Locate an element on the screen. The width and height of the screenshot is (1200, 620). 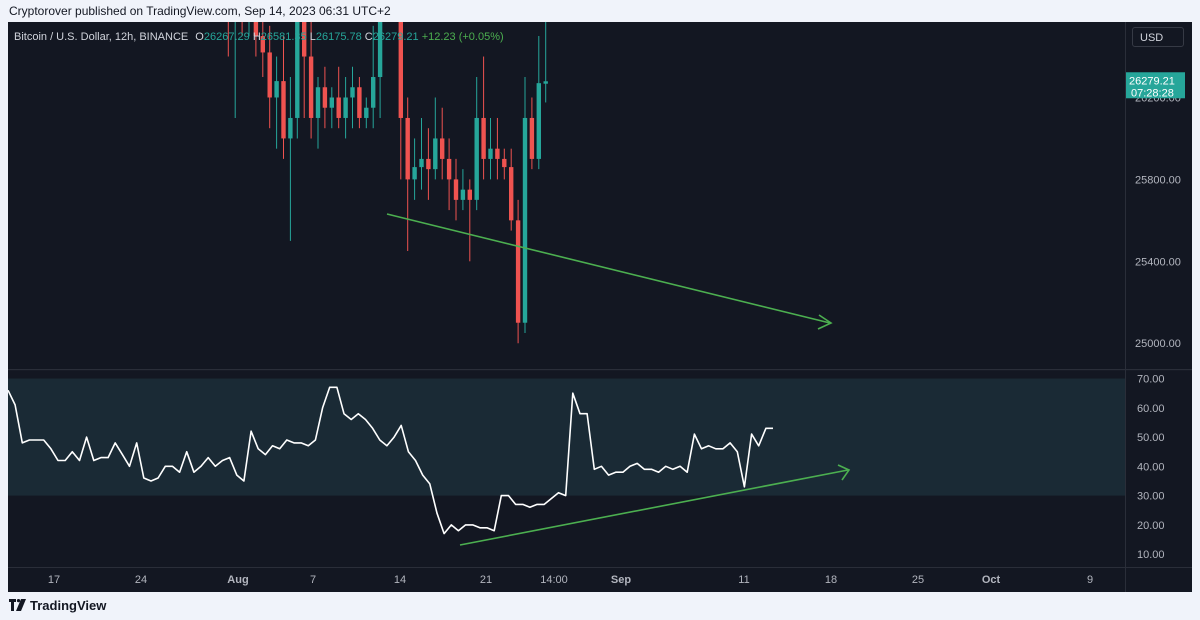
time-tick-label: Oct is located at coordinates (991, 580).